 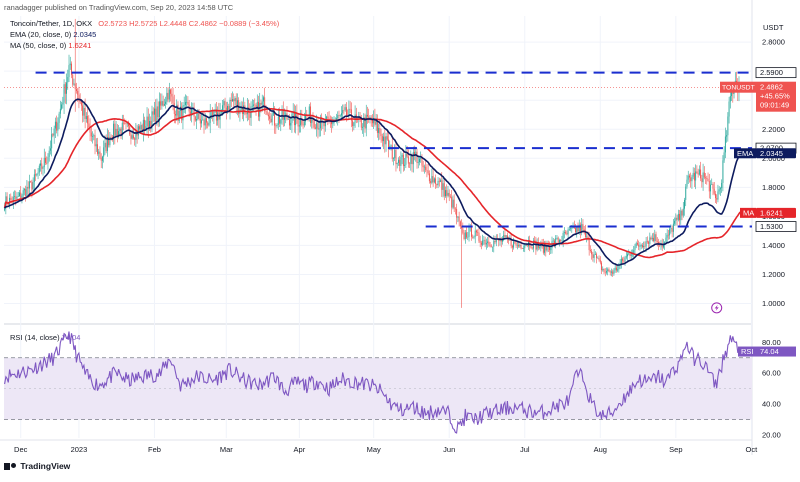 What do you see at coordinates (776, 96) in the screenshot?
I see `price-tag-bg` at bounding box center [776, 96].